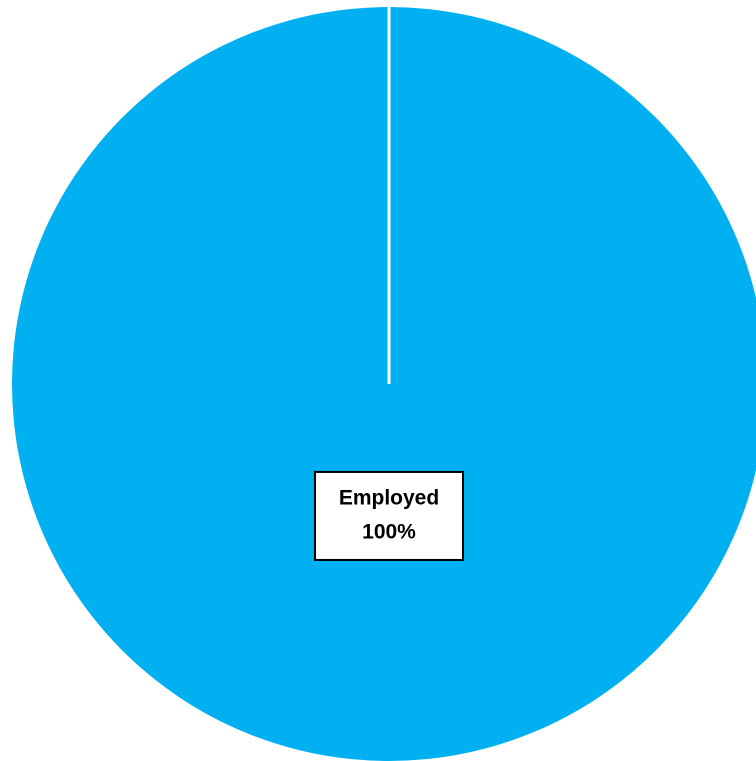  What do you see at coordinates (389, 515) in the screenshot?
I see `label-box` at bounding box center [389, 515].